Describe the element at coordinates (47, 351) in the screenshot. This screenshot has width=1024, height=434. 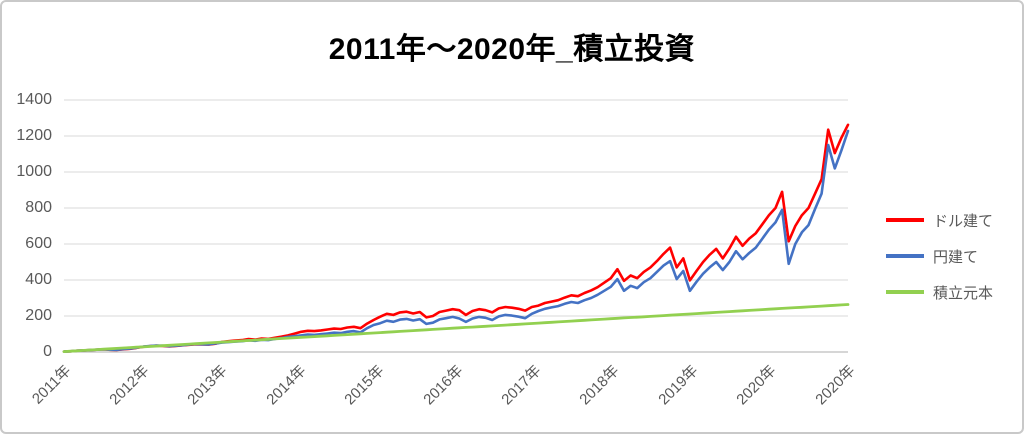
I see `y-axis-label: 0` at that location.